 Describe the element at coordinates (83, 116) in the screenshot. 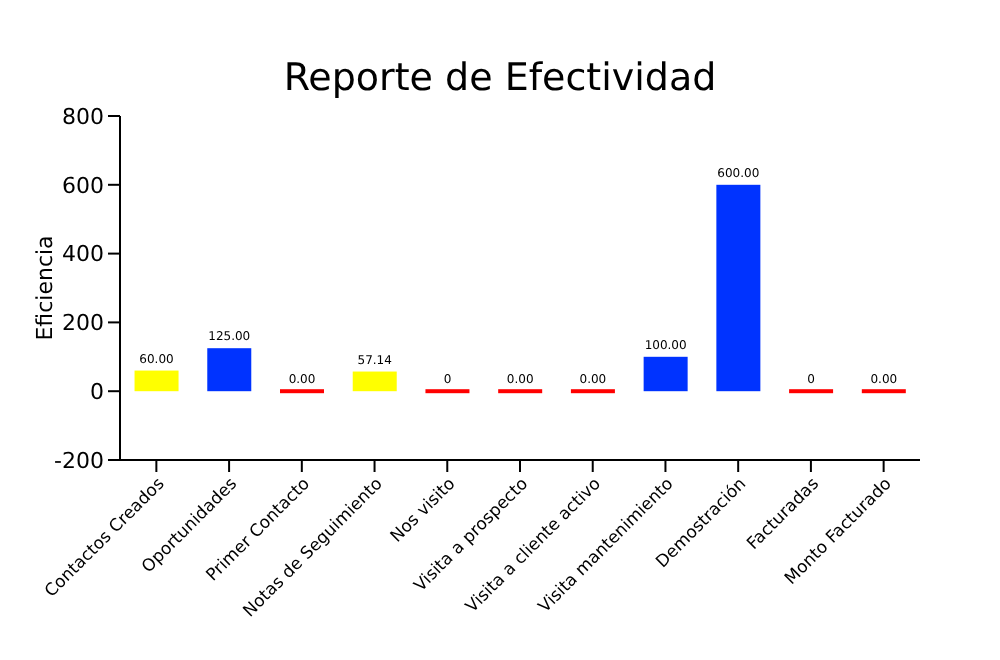

I see `y-tick-label: 800` at that location.